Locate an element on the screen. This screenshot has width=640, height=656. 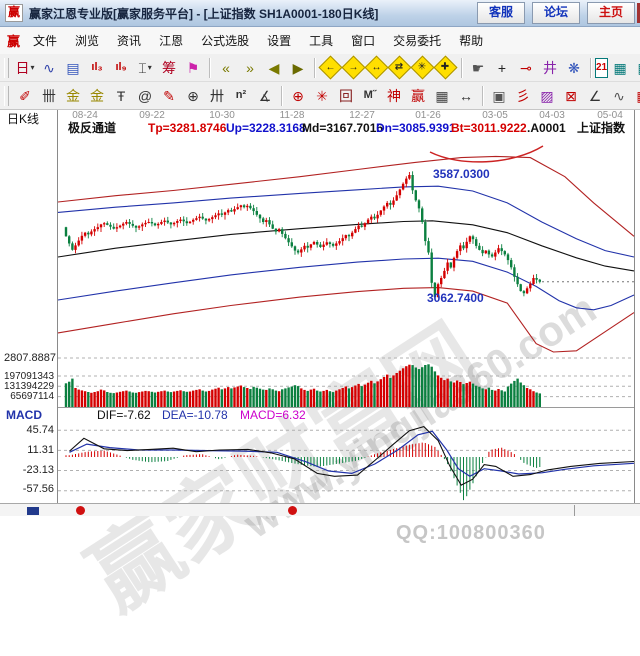
n-square-icon: n² is located at coordinates (241, 95).